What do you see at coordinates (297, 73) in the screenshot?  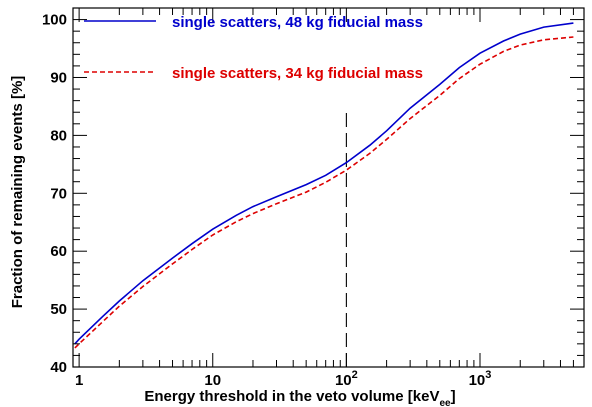 I see `legend-label-2: single scatters, 34 kg fiducial mass` at bounding box center [297, 73].